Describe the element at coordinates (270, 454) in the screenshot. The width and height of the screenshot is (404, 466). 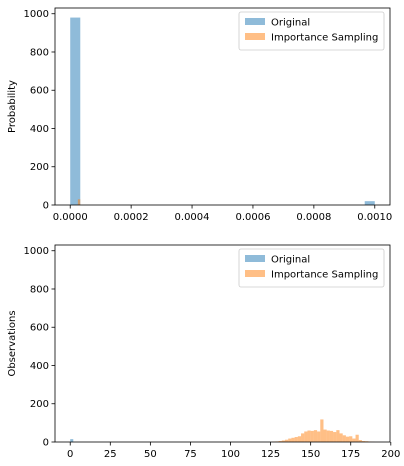
I see `x-tick-label: 125` at that location.